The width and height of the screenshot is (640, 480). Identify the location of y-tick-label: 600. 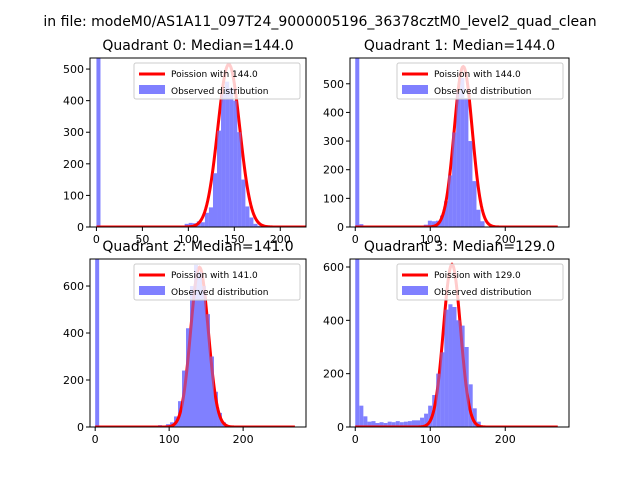
(333, 267).